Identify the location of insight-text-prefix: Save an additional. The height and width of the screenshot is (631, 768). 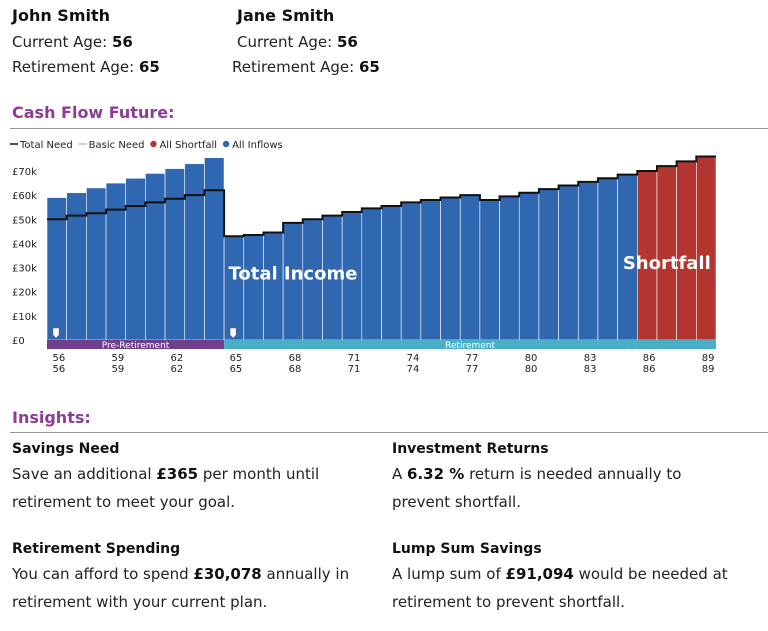
(84, 474).